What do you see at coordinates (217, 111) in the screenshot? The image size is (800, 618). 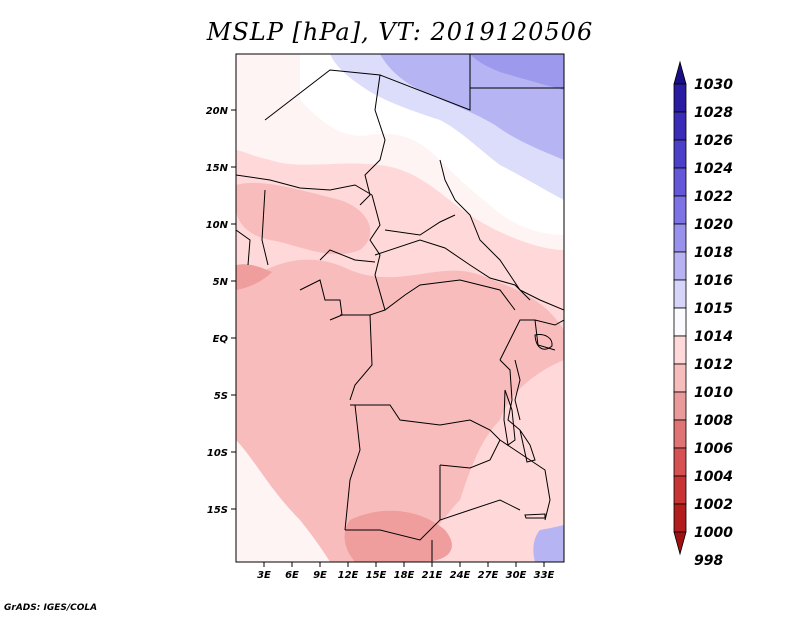 I see `lat-label: 20N` at bounding box center [217, 111].